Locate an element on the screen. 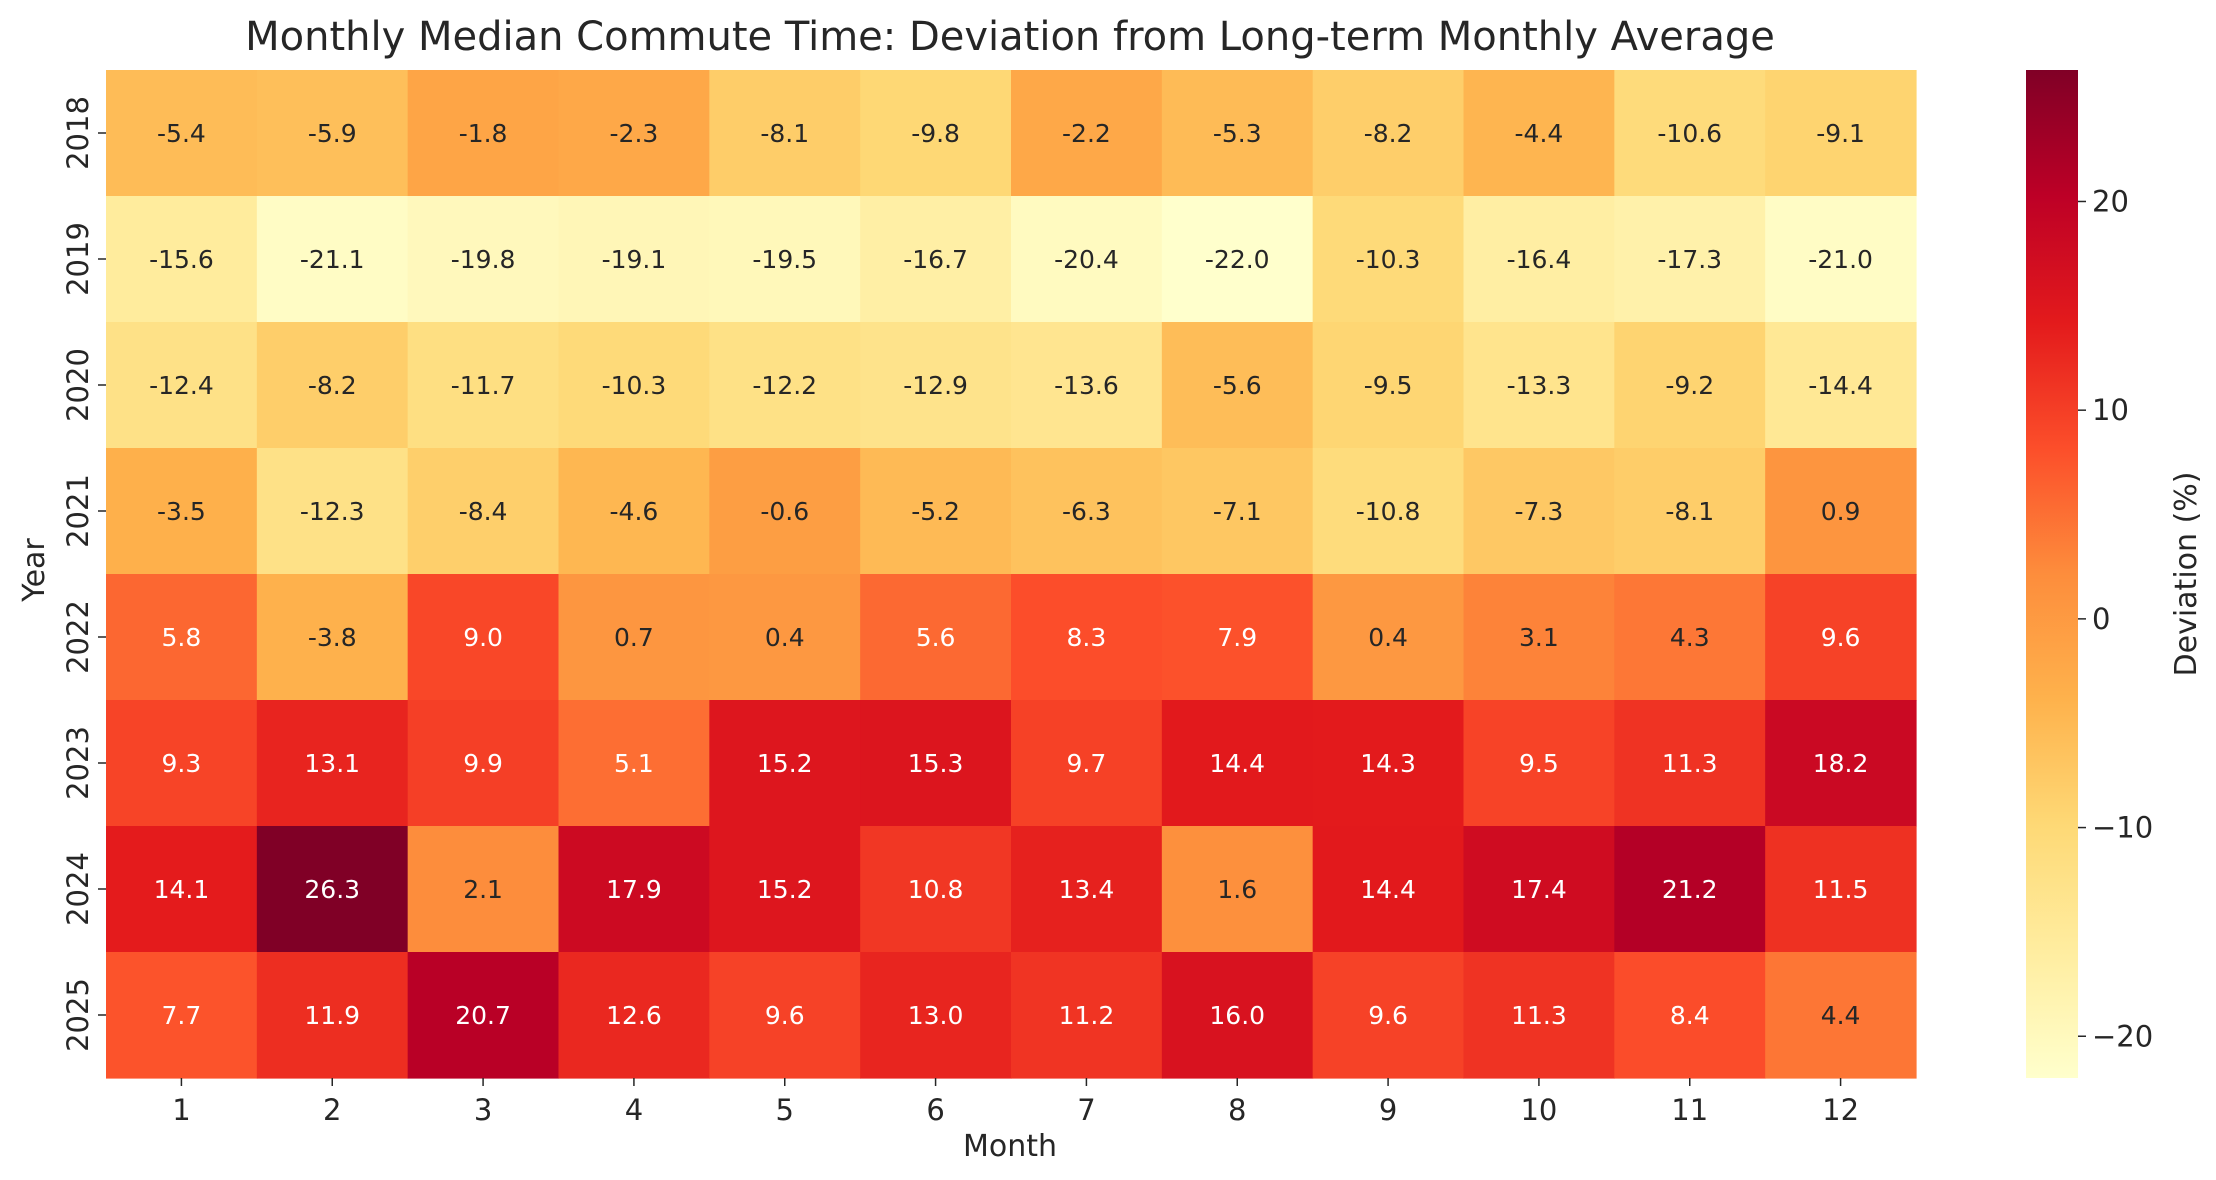 The image size is (2216, 1180). cell-value-label: 11.9 is located at coordinates (332, 1015).